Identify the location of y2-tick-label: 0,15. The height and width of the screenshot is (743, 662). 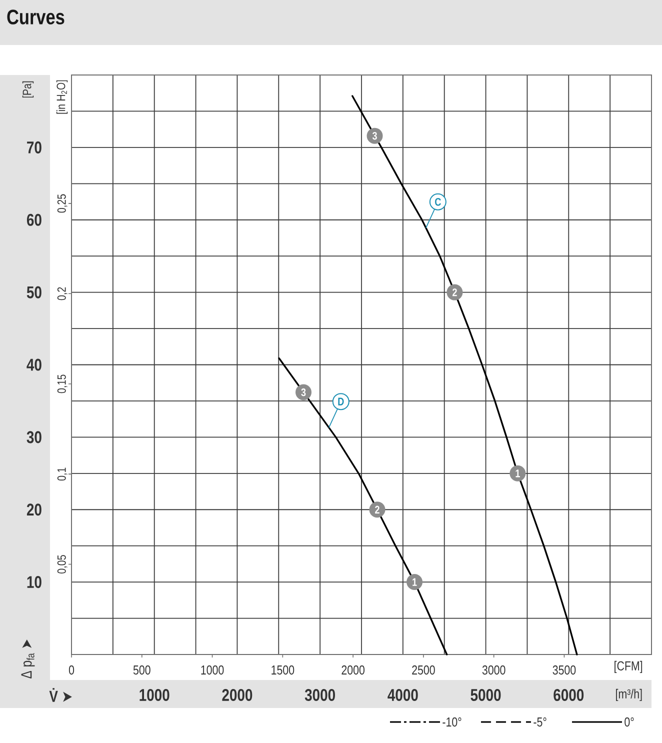
(62, 384).